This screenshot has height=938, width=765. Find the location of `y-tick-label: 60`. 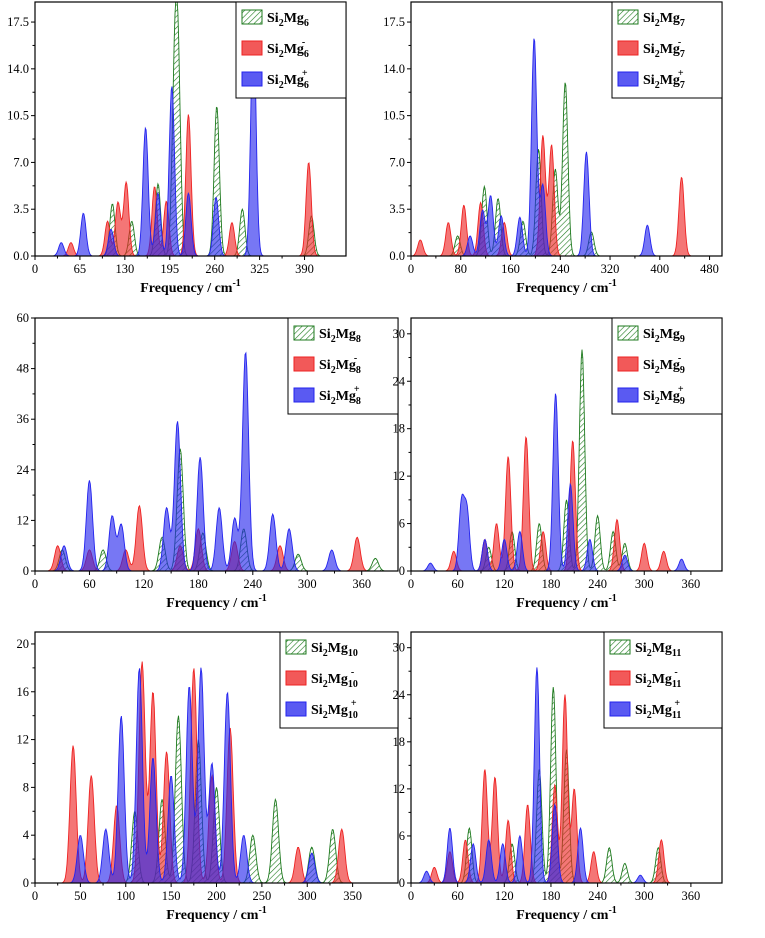

y-tick-label: 60 is located at coordinates (23, 318).